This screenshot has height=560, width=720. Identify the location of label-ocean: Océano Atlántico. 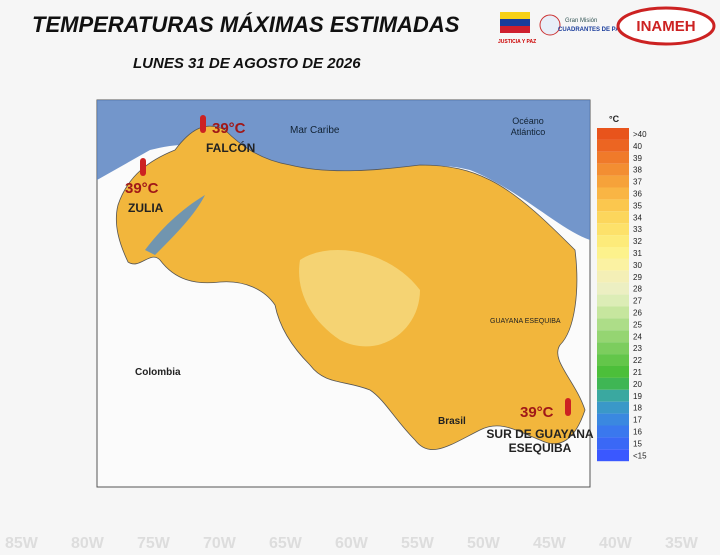
(528, 126).